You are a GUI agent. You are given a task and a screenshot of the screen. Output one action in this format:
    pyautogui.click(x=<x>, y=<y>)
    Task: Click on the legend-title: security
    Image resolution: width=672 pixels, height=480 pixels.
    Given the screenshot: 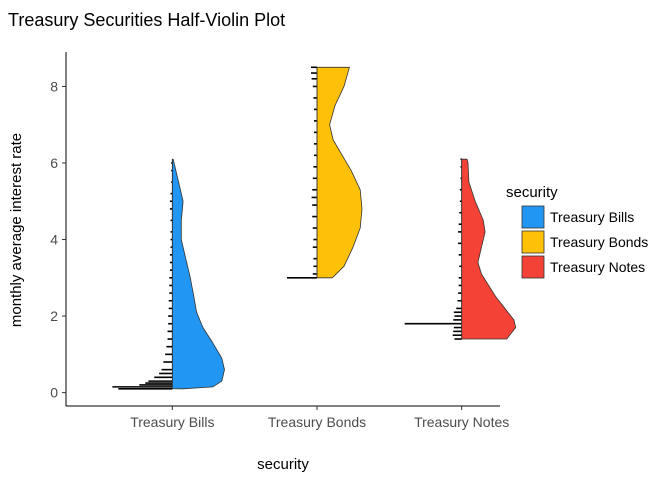 What is the action you would take?
    pyautogui.click(x=532, y=192)
    